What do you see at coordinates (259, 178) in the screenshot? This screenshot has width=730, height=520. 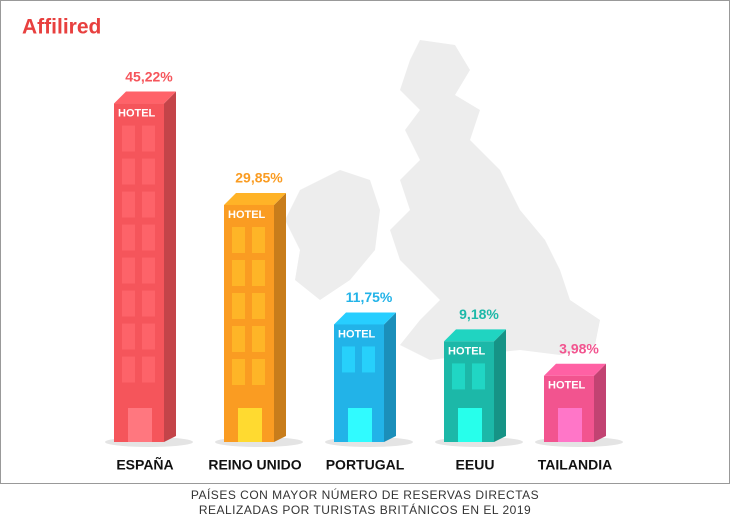 I see `value-label: 29,85%` at bounding box center [259, 178].